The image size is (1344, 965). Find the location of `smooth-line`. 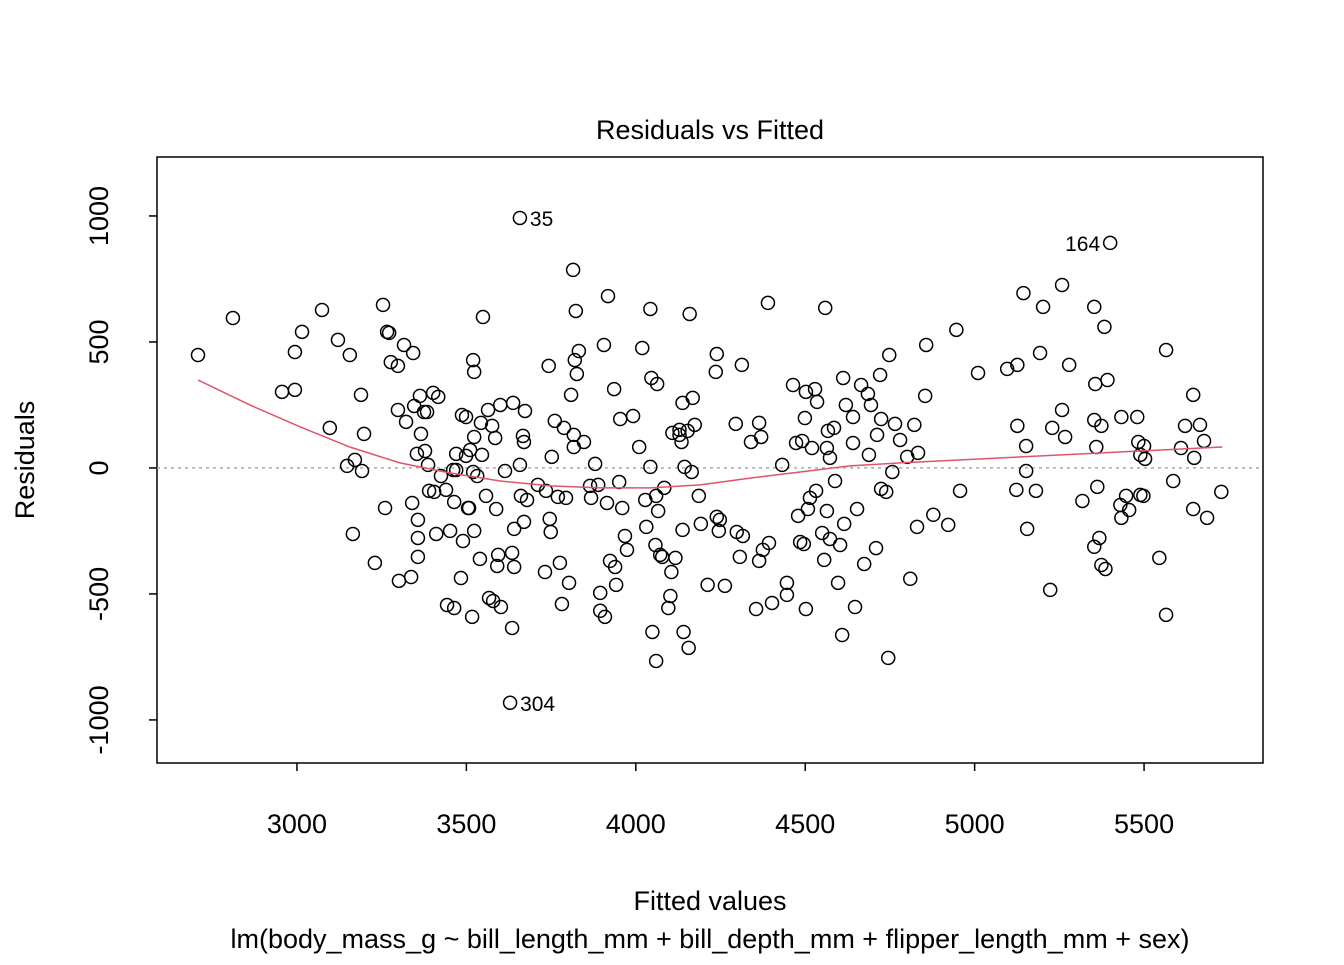

smooth-line is located at coordinates (710, 434).